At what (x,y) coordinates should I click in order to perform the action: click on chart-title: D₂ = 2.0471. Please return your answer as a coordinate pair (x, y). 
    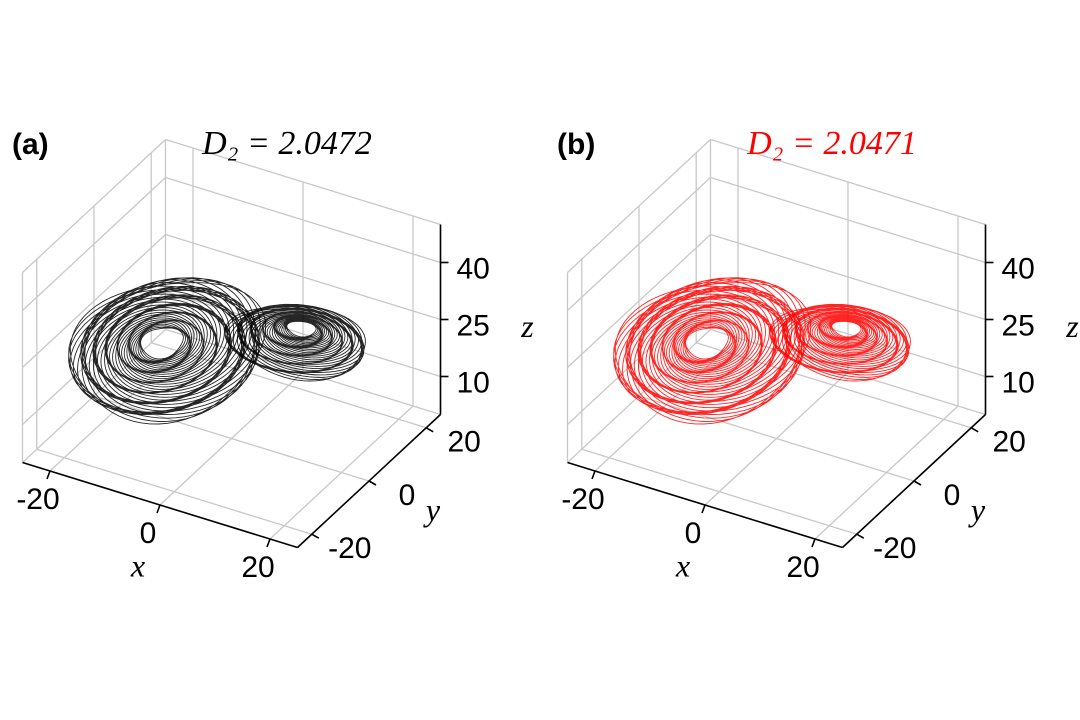
    Looking at the image, I should click on (831, 143).